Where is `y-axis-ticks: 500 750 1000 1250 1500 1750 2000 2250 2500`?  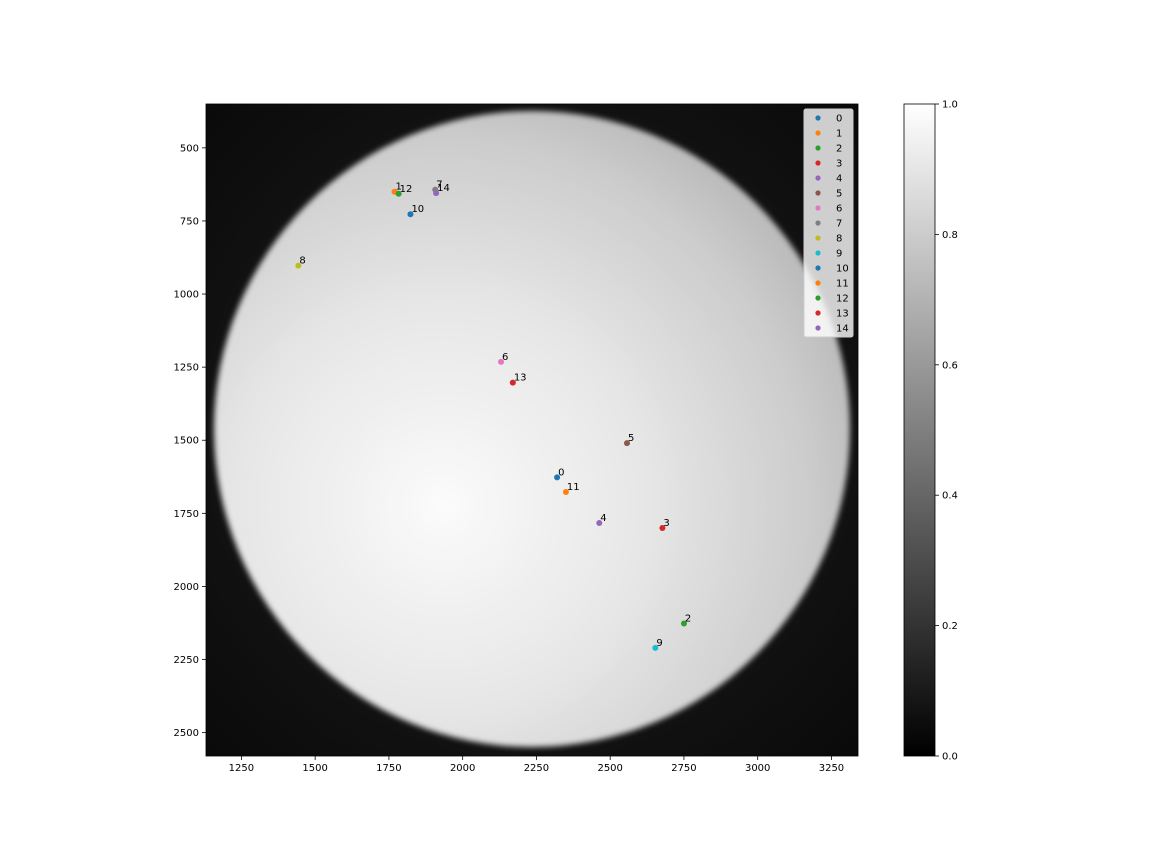
y-axis-ticks: 500 750 1000 1250 1500 1750 2000 2250 2500 is located at coordinates (190, 441).